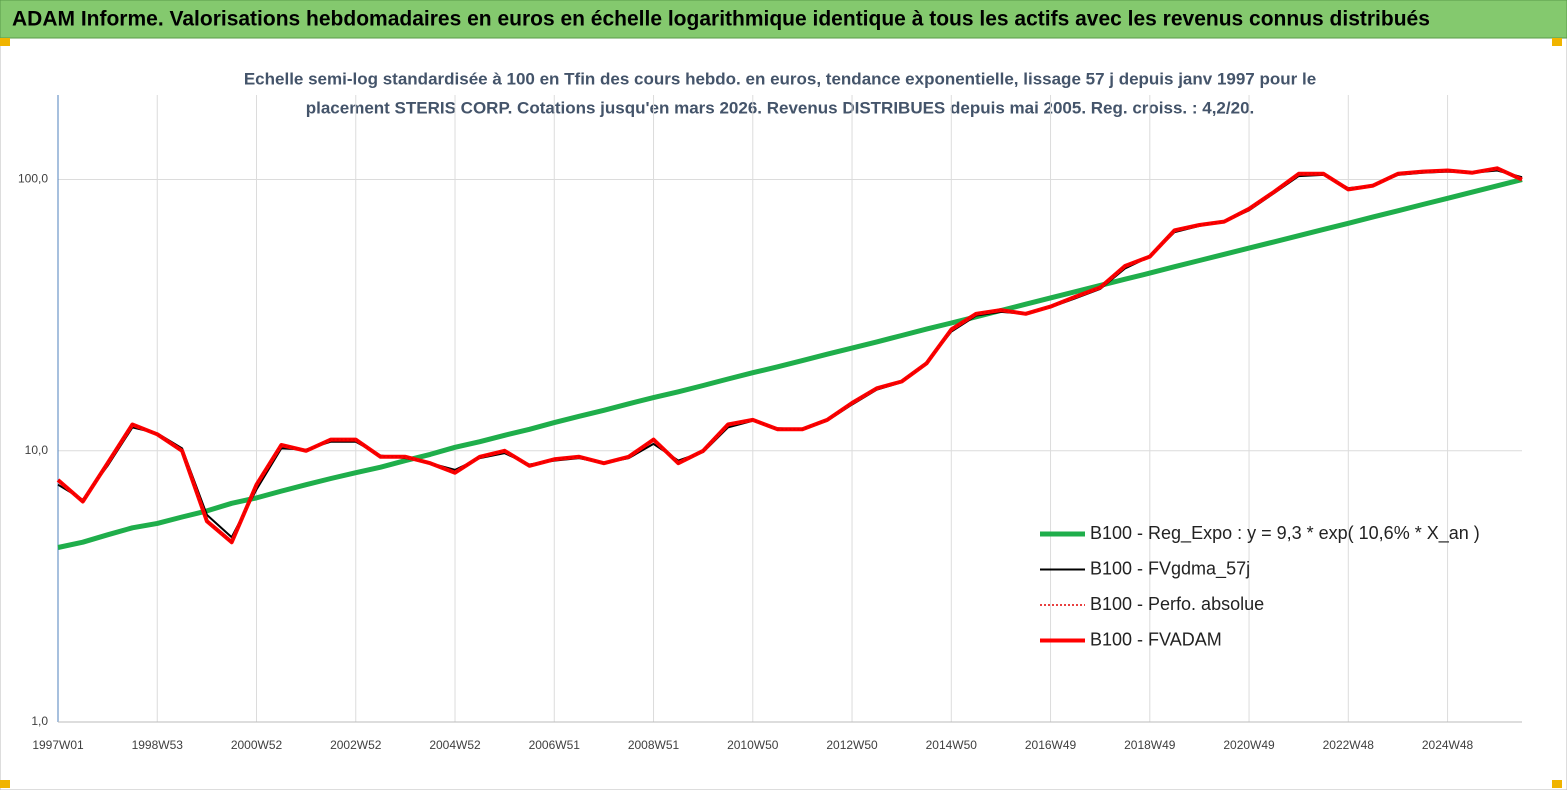 Image resolution: width=1567 pixels, height=795 pixels. I want to click on x-tick-label: 2002W52, so click(356, 745).